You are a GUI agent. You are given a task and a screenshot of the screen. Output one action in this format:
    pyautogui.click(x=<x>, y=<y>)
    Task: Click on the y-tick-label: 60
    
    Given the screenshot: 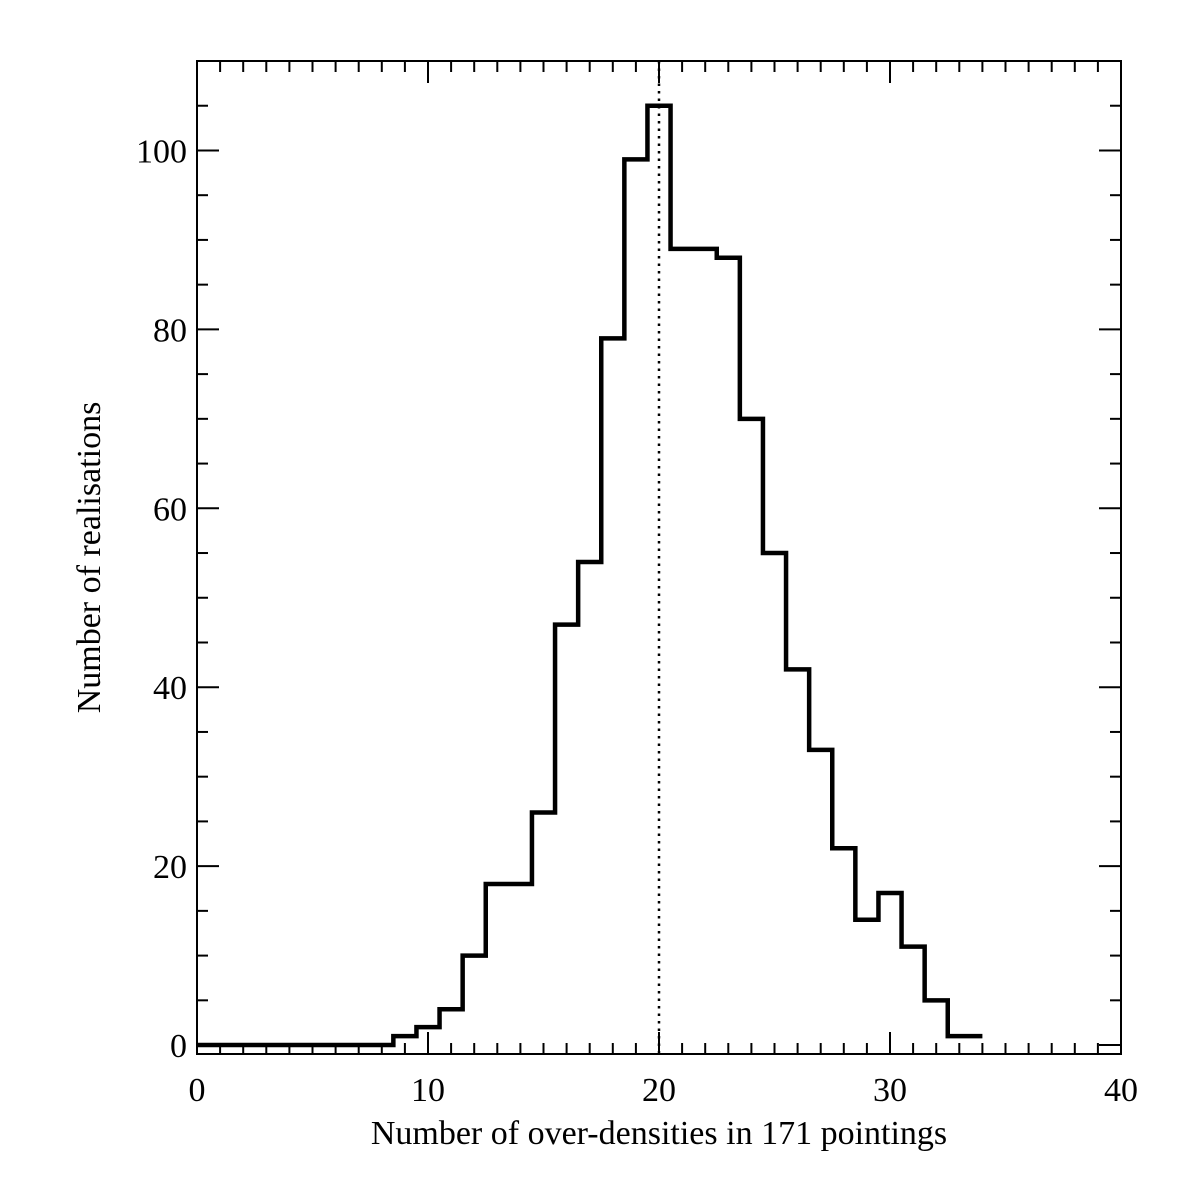 What is the action you would take?
    pyautogui.click(x=170, y=509)
    